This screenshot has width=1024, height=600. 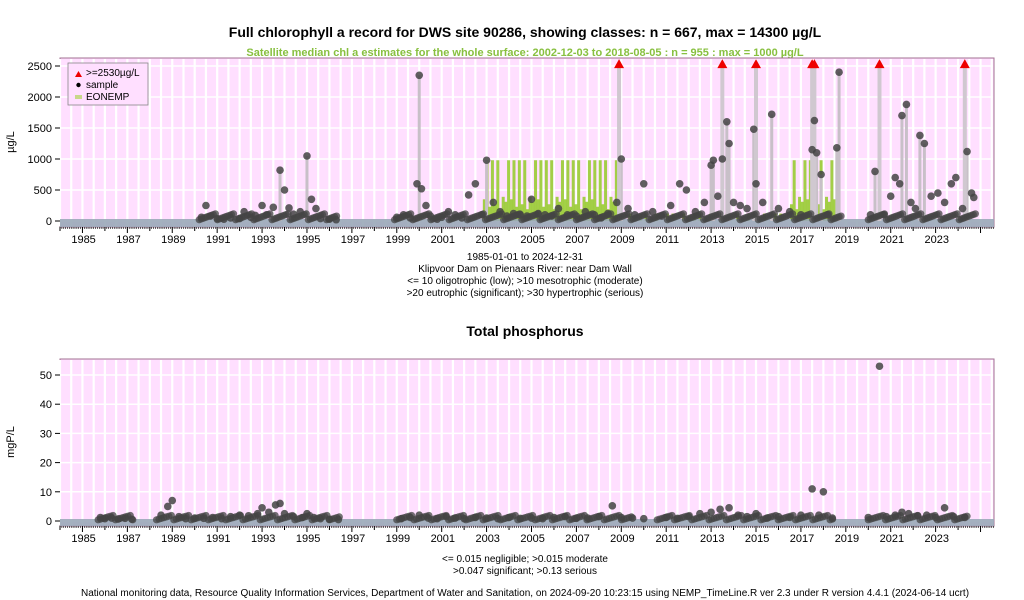 What do you see at coordinates (128, 539) in the screenshot?
I see `x-tick-label: 1987` at bounding box center [128, 539].